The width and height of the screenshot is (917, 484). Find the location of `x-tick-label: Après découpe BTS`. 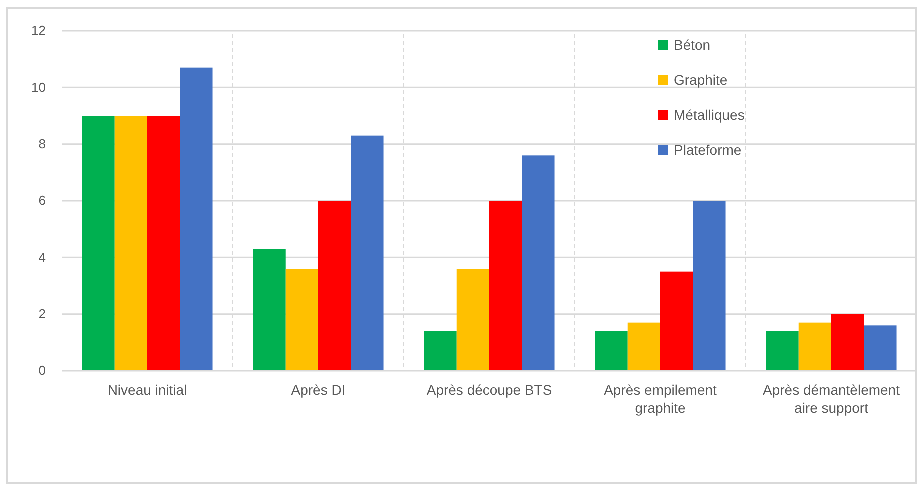

x-tick-label: Après découpe BTS is located at coordinates (489, 390).